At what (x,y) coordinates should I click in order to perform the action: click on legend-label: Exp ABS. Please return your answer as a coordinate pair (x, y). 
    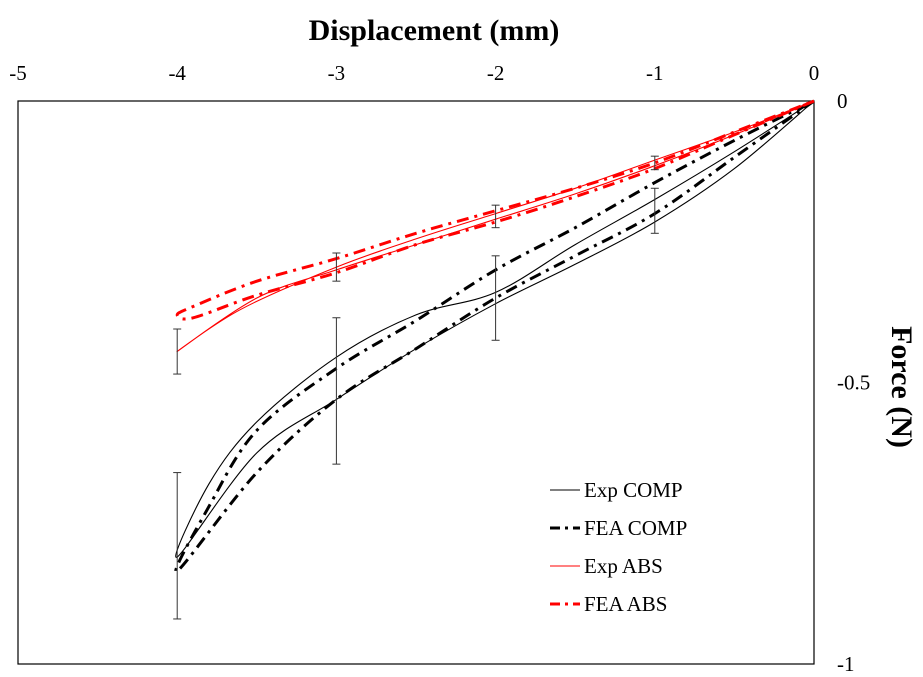
    Looking at the image, I should click on (623, 566).